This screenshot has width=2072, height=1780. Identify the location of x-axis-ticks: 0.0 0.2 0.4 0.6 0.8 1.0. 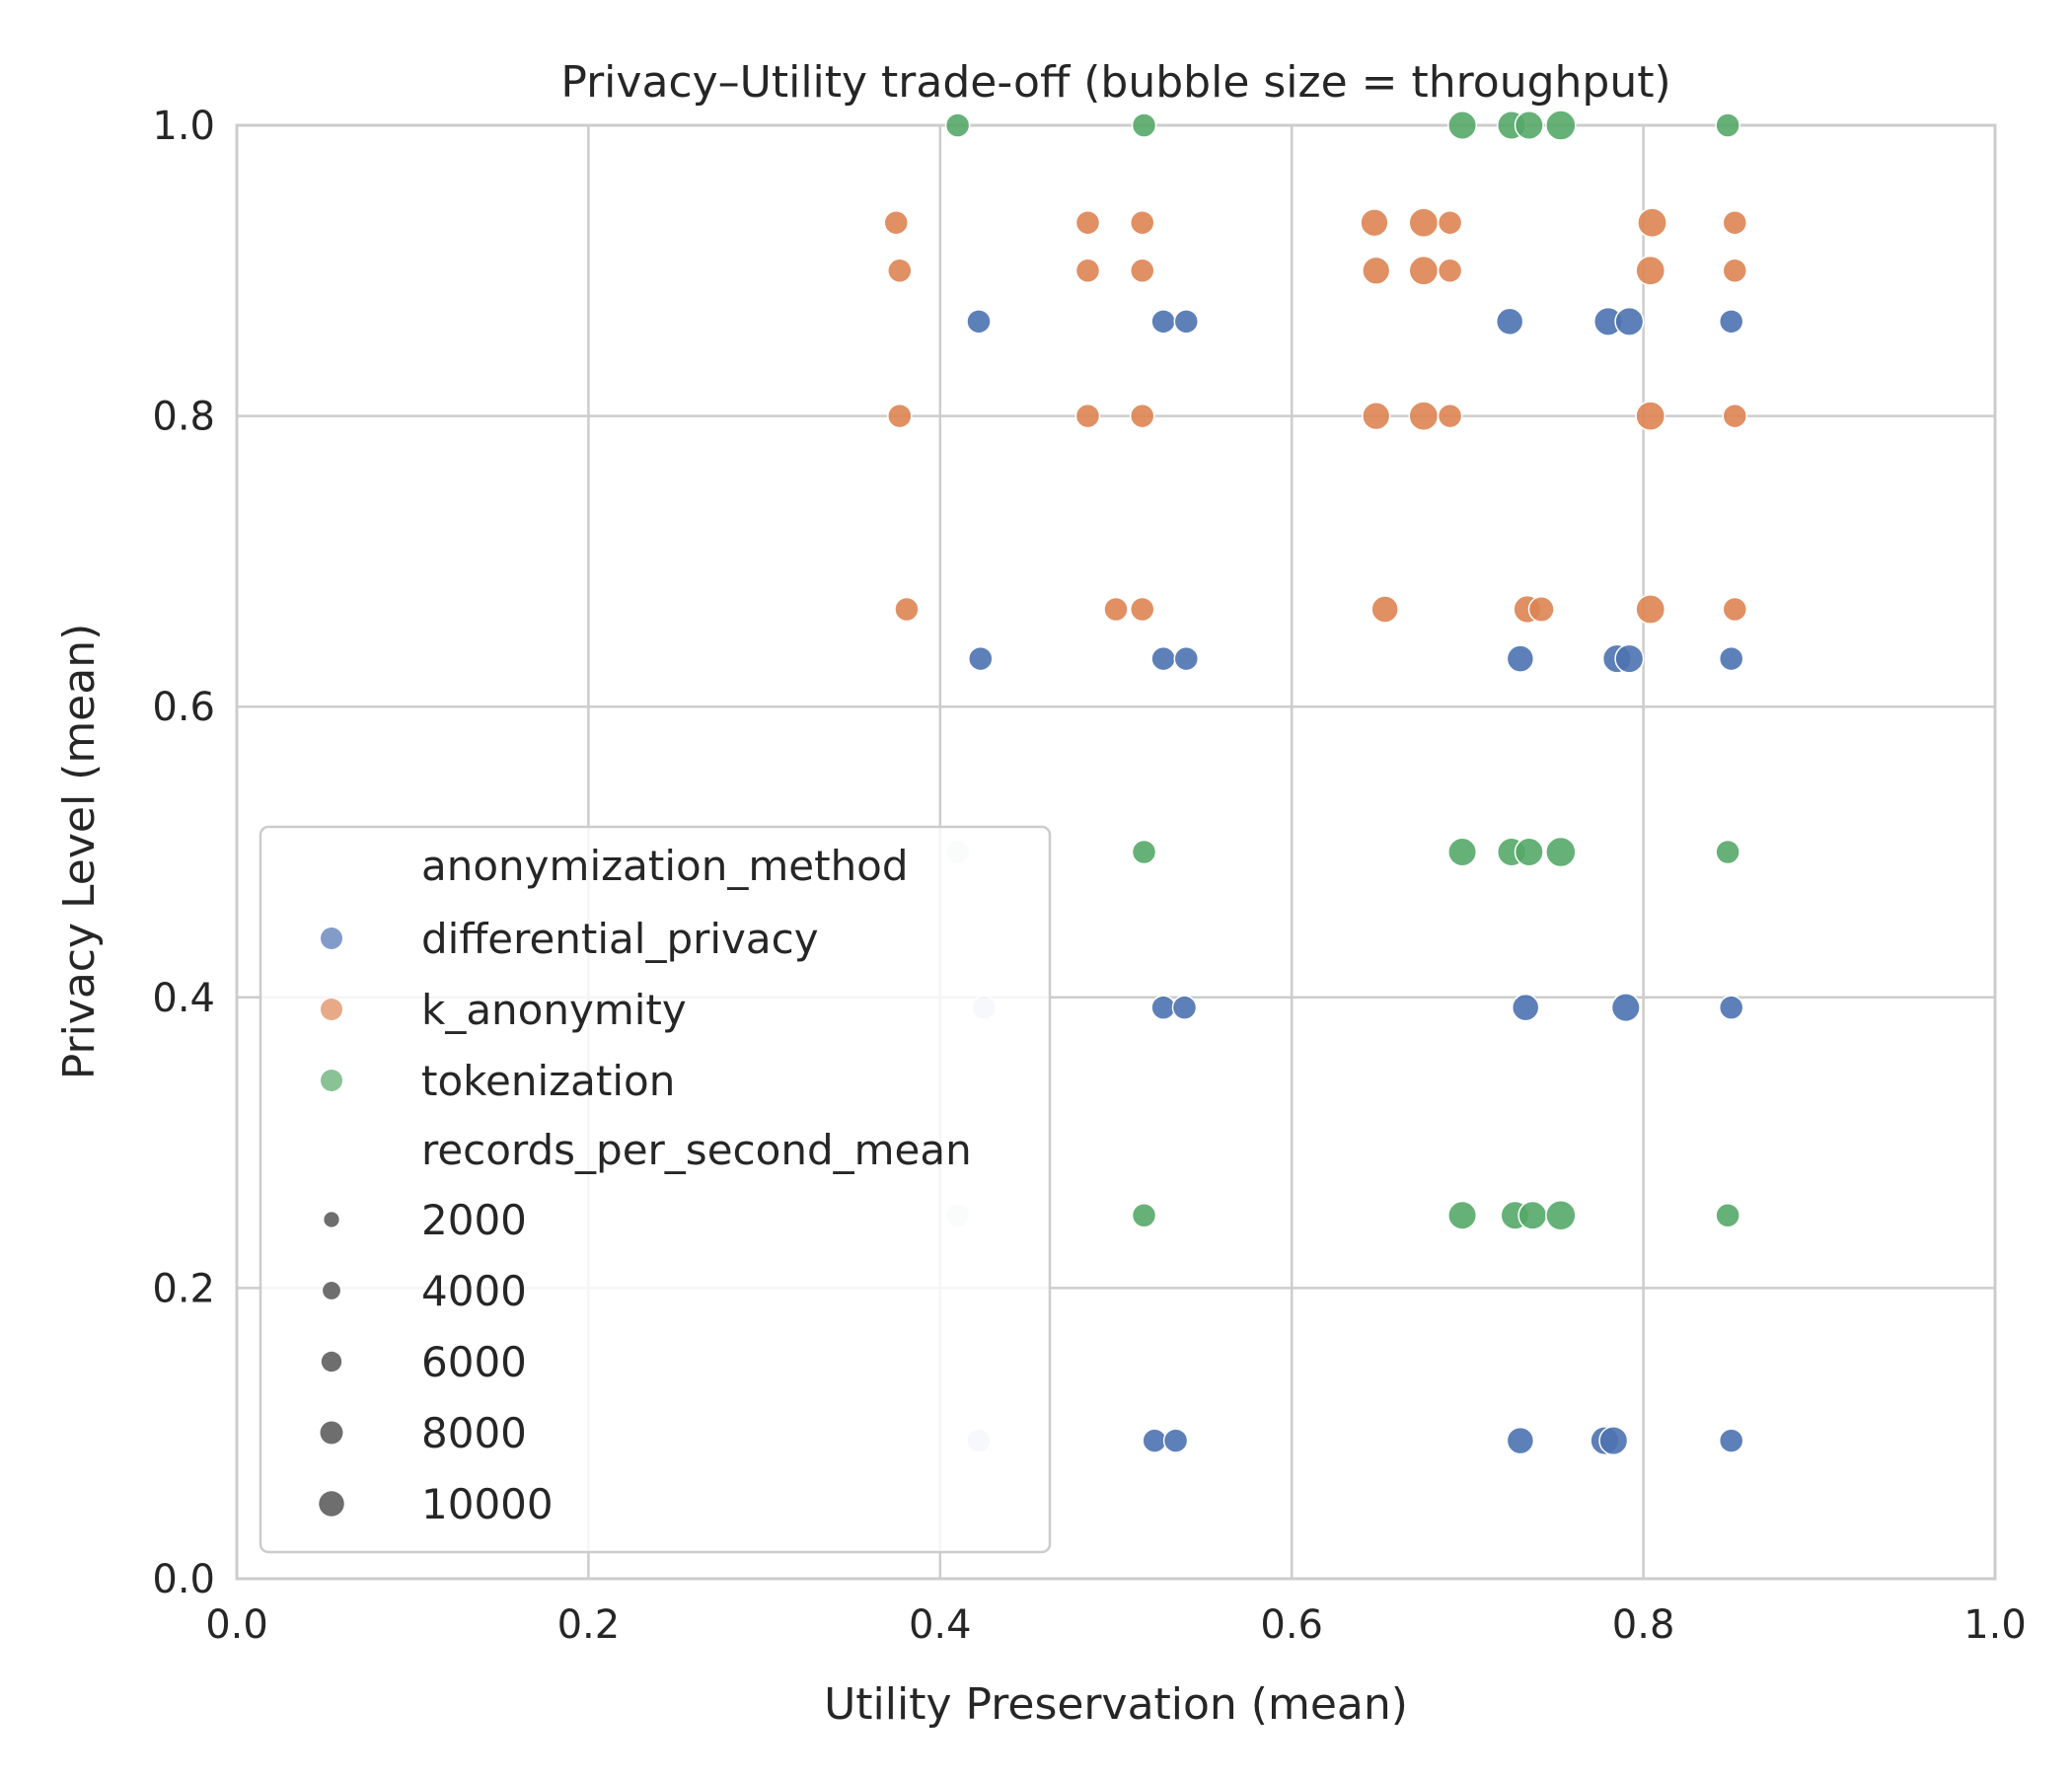
(1116, 1625).